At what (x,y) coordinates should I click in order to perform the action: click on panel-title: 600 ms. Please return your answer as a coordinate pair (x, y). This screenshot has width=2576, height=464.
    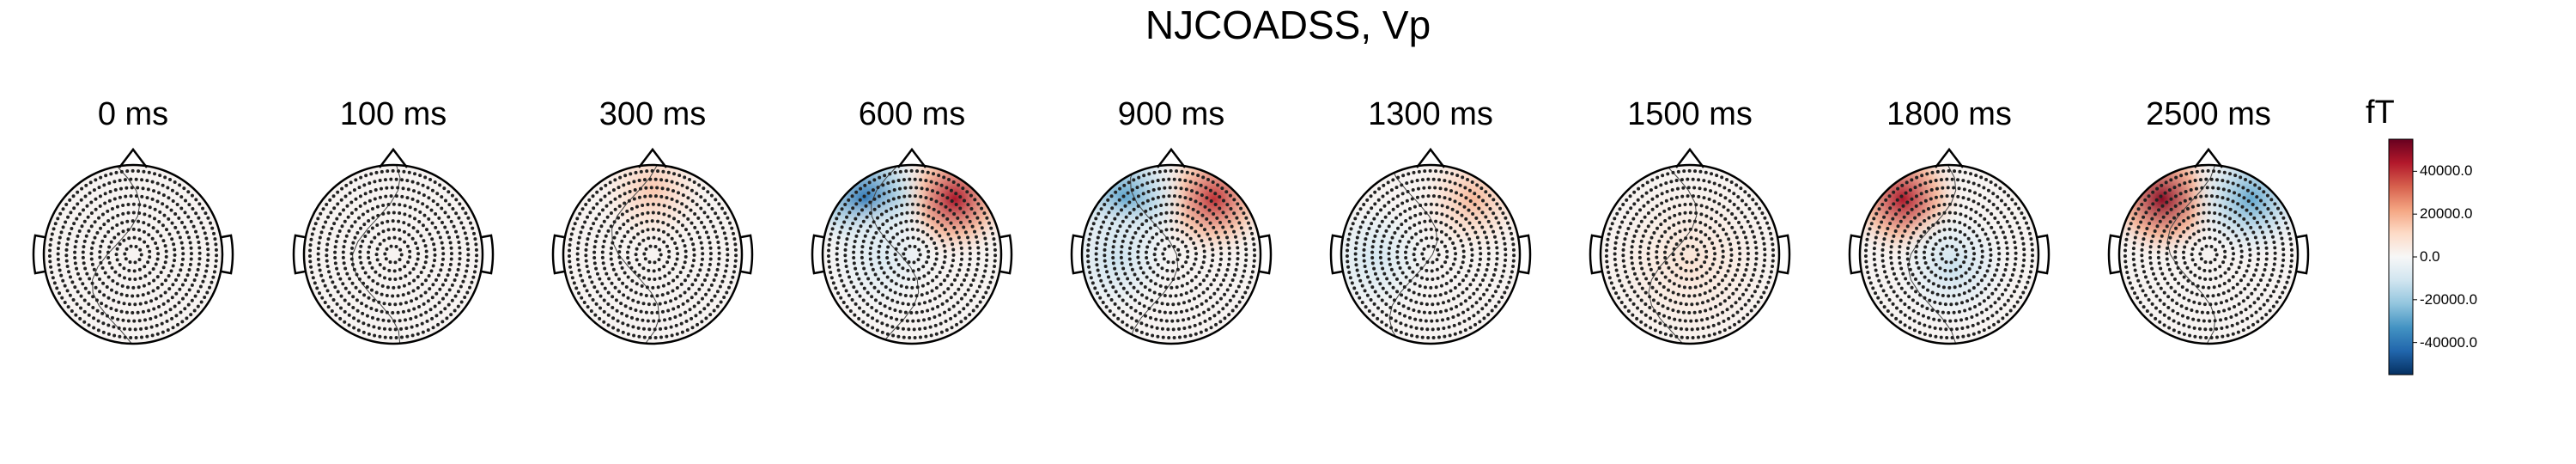
    Looking at the image, I should click on (912, 114).